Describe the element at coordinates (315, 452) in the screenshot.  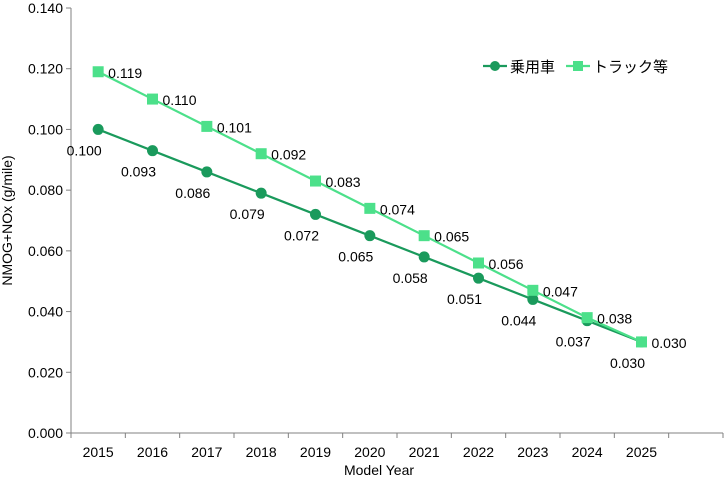
I see `x-tick-label: 2019` at that location.